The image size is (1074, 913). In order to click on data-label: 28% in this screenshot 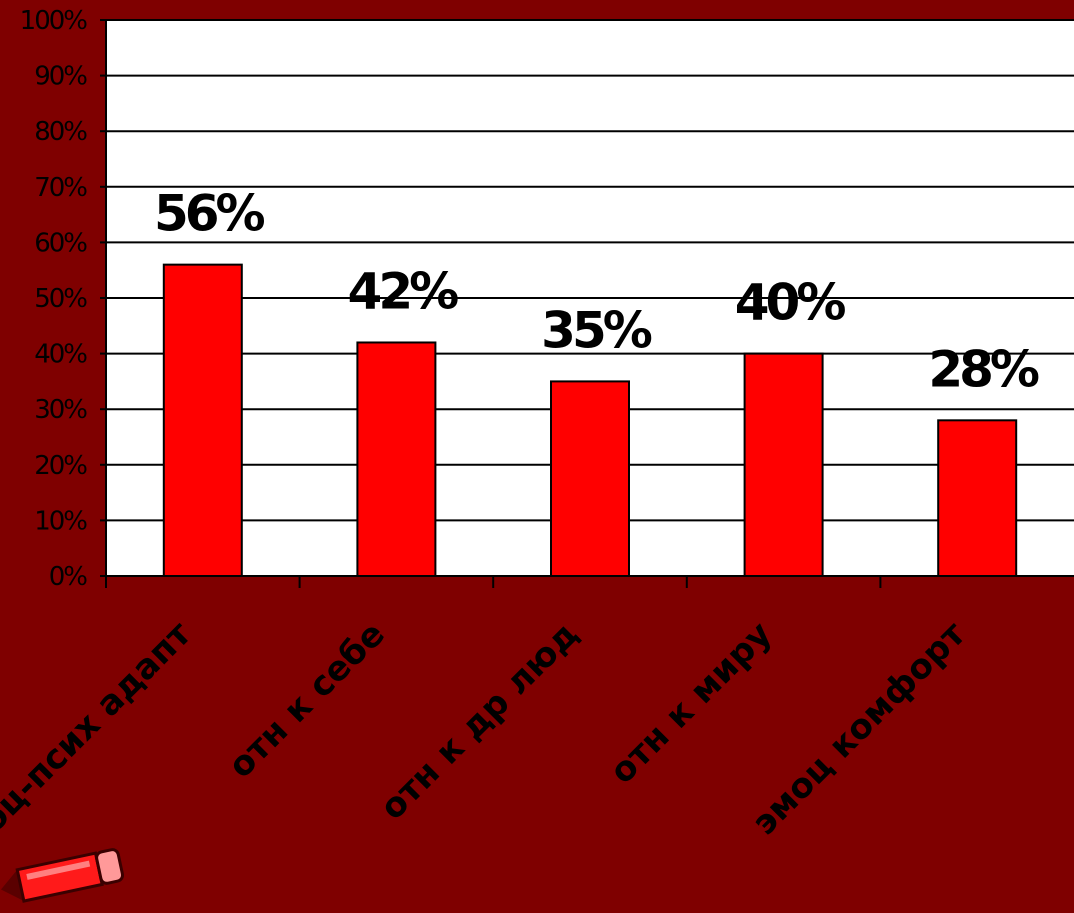, I will do `click(983, 369)`.